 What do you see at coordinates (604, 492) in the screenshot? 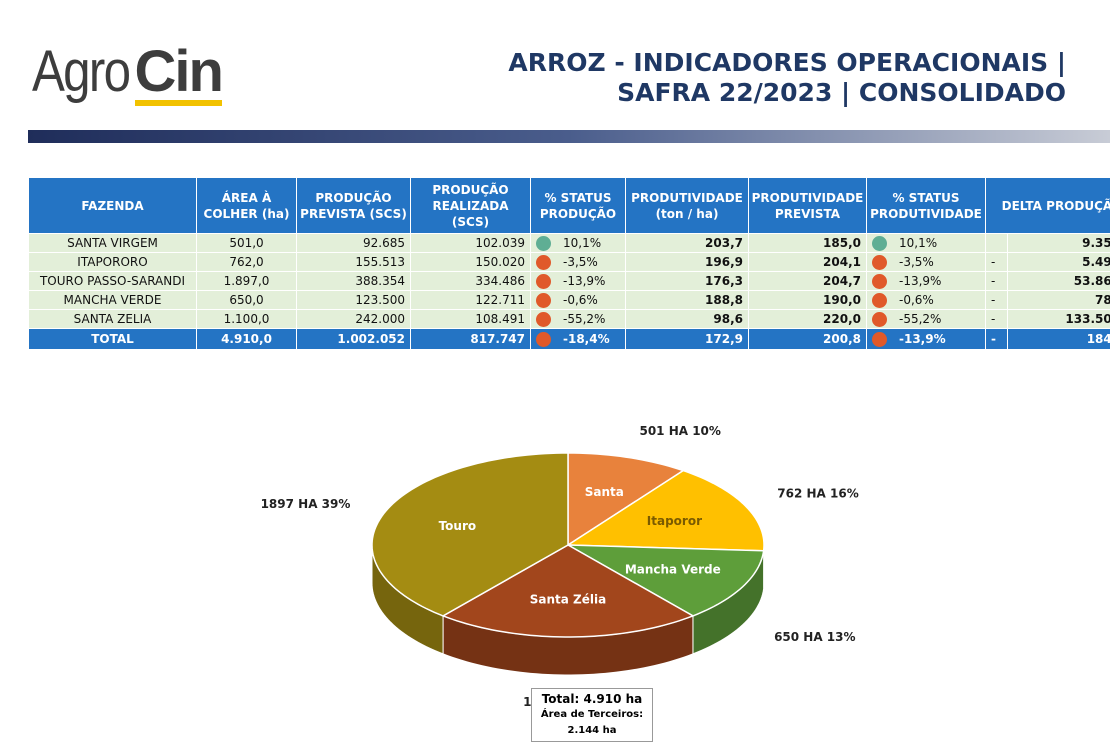
I see `slice-label: Santa` at bounding box center [604, 492].